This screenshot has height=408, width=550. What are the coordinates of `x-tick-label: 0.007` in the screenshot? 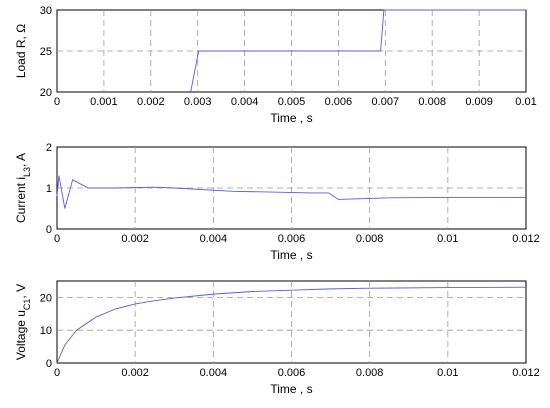 It's located at (386, 102).